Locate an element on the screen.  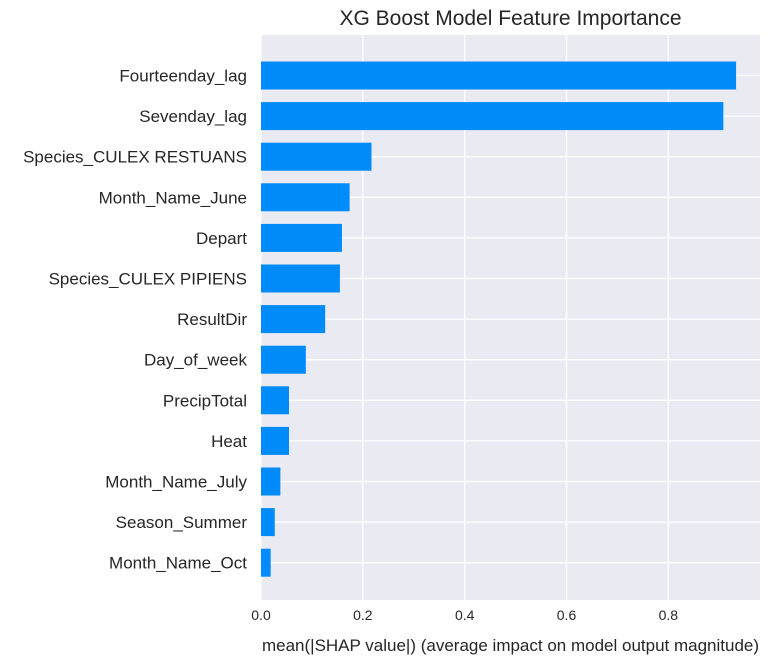
x-tick-label: 0.8 is located at coordinates (669, 615).